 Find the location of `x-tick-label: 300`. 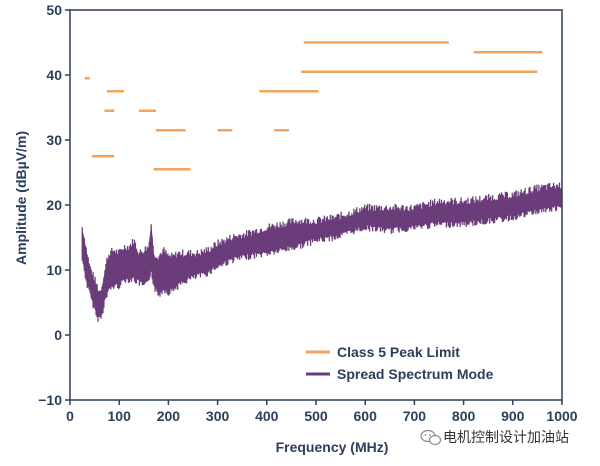

x-tick-label: 300 is located at coordinates (218, 416).